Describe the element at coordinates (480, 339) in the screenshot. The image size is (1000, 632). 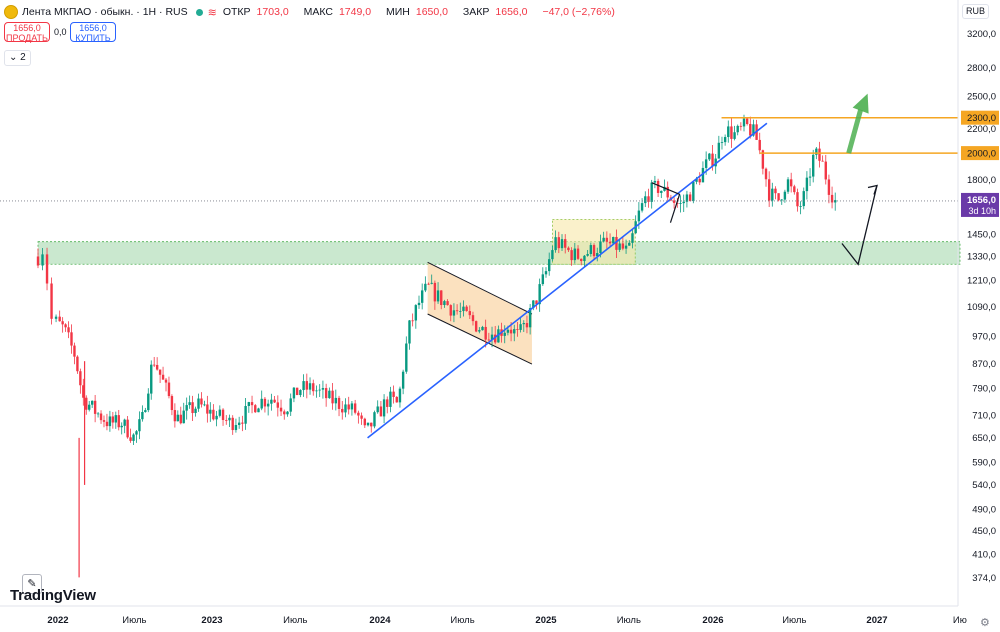
I see `channel-lower-line` at that location.